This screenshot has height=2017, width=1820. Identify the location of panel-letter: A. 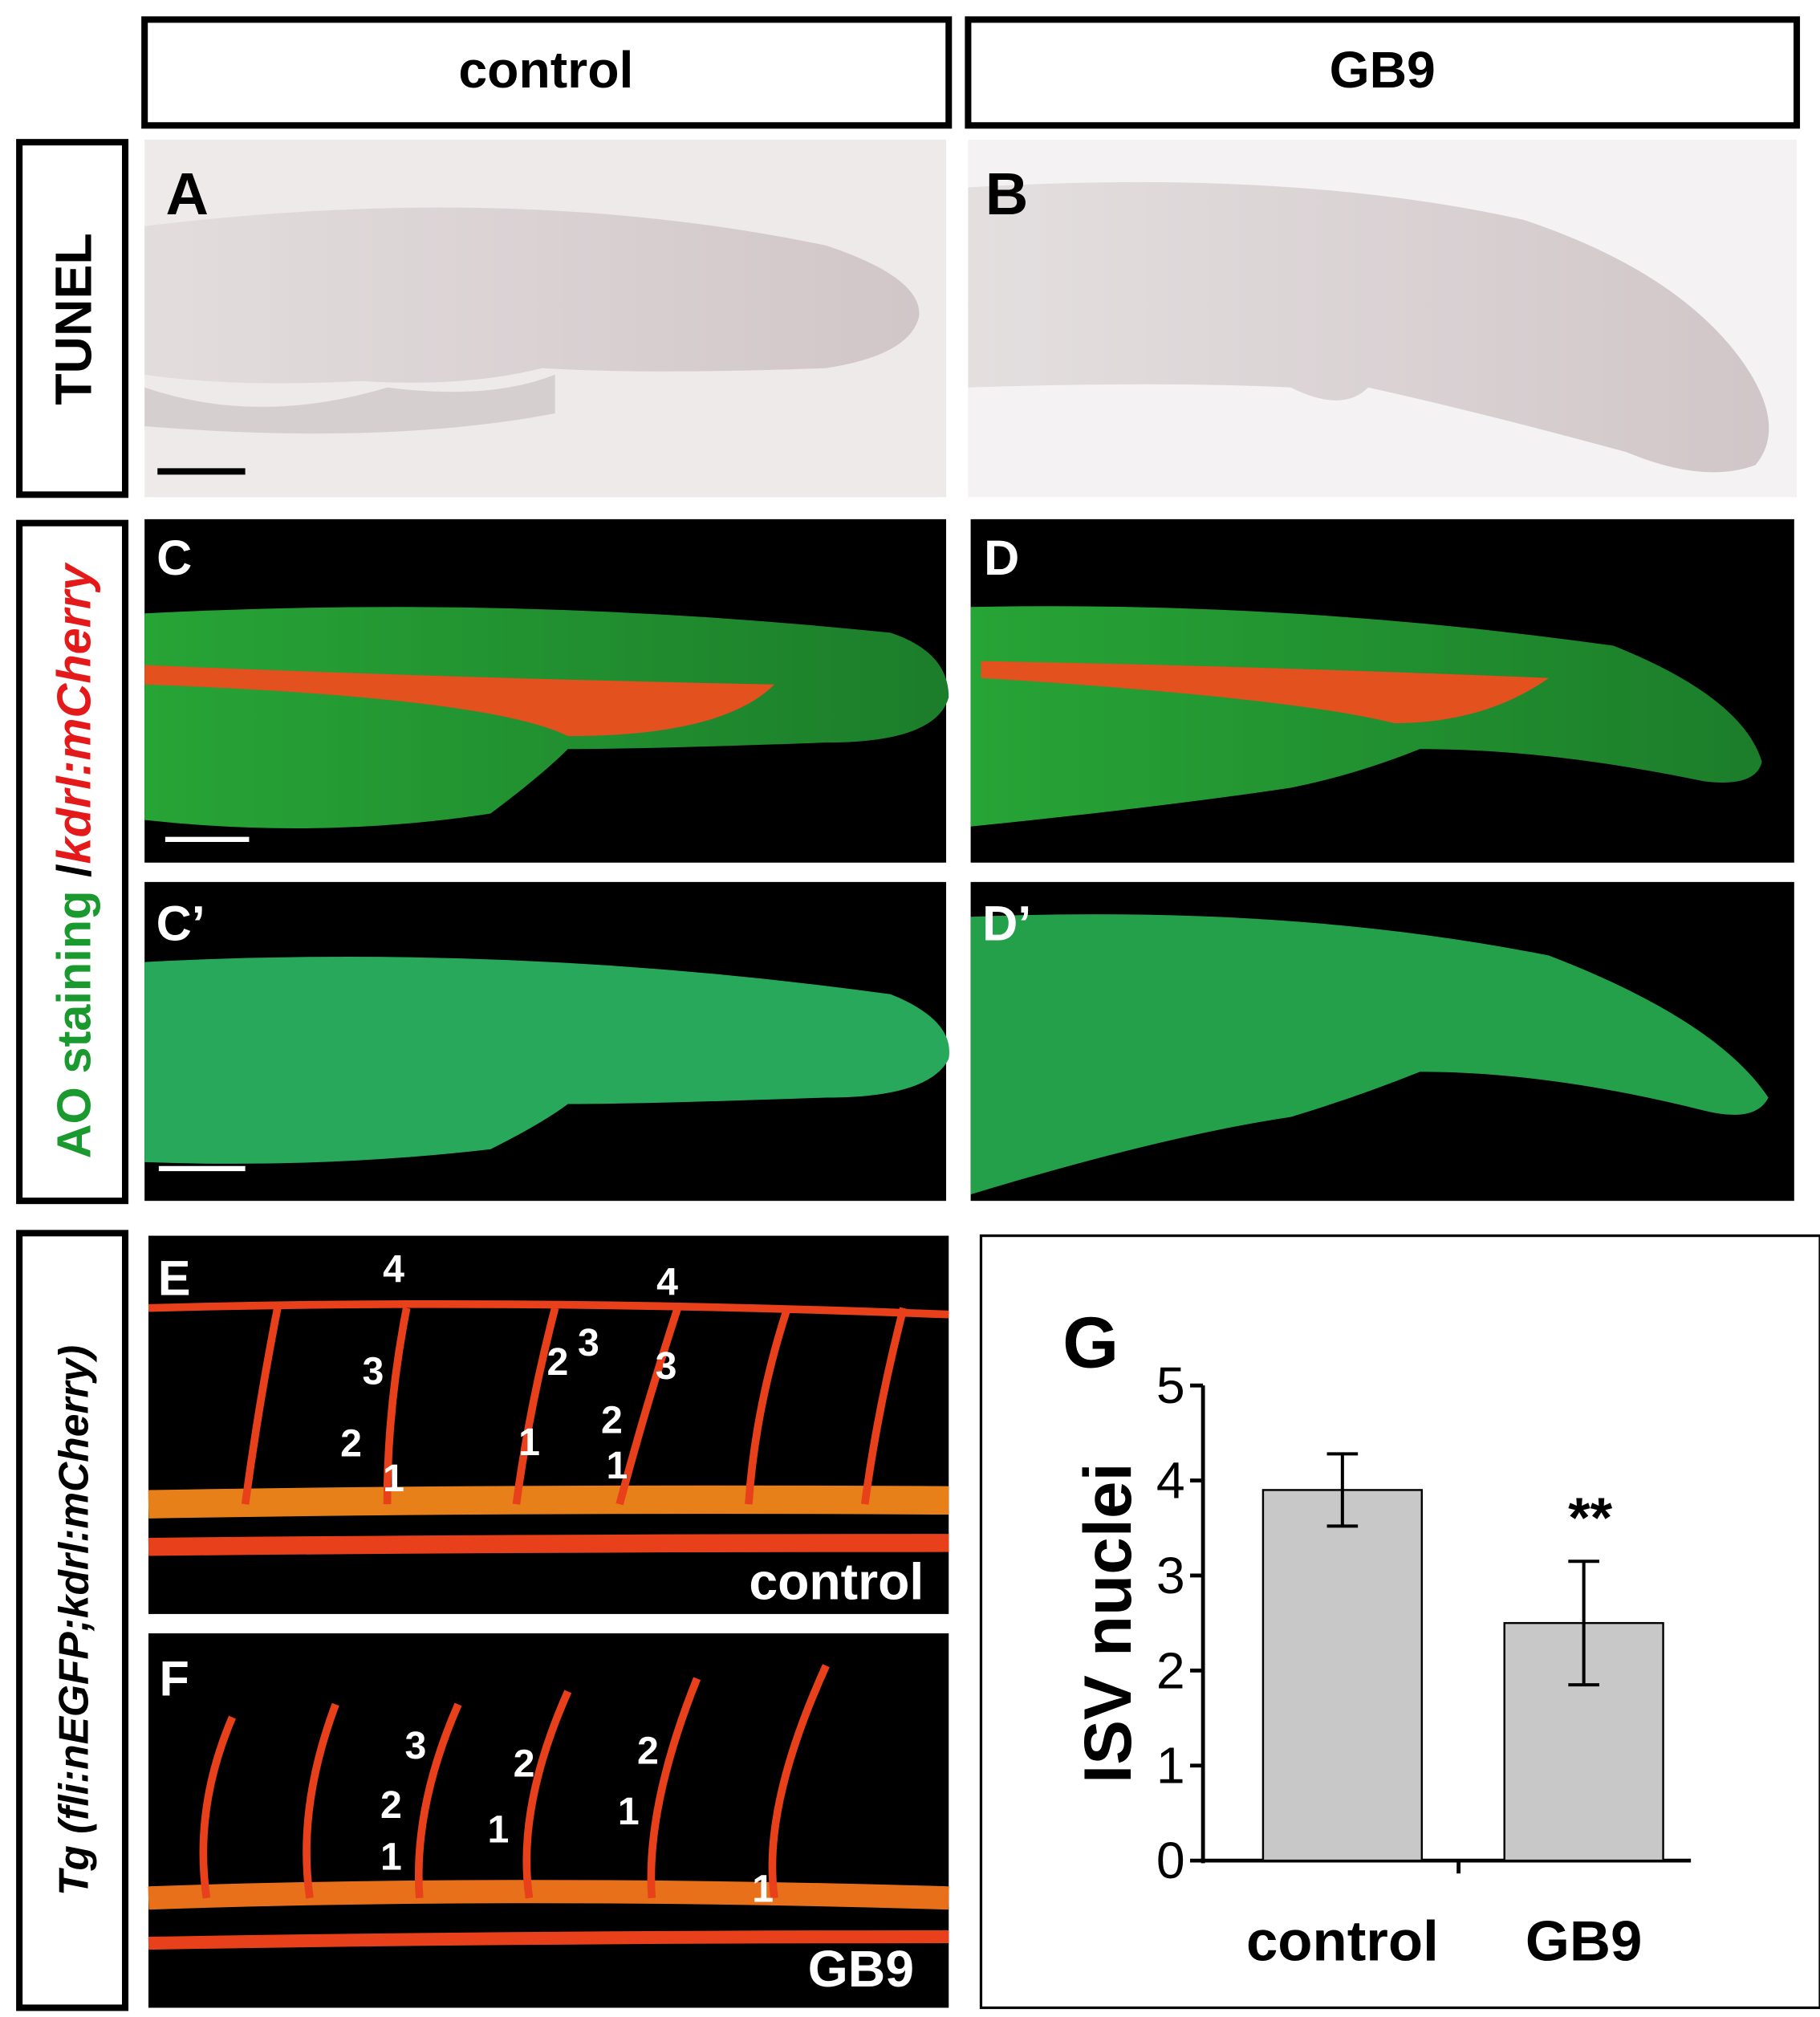
(187, 194).